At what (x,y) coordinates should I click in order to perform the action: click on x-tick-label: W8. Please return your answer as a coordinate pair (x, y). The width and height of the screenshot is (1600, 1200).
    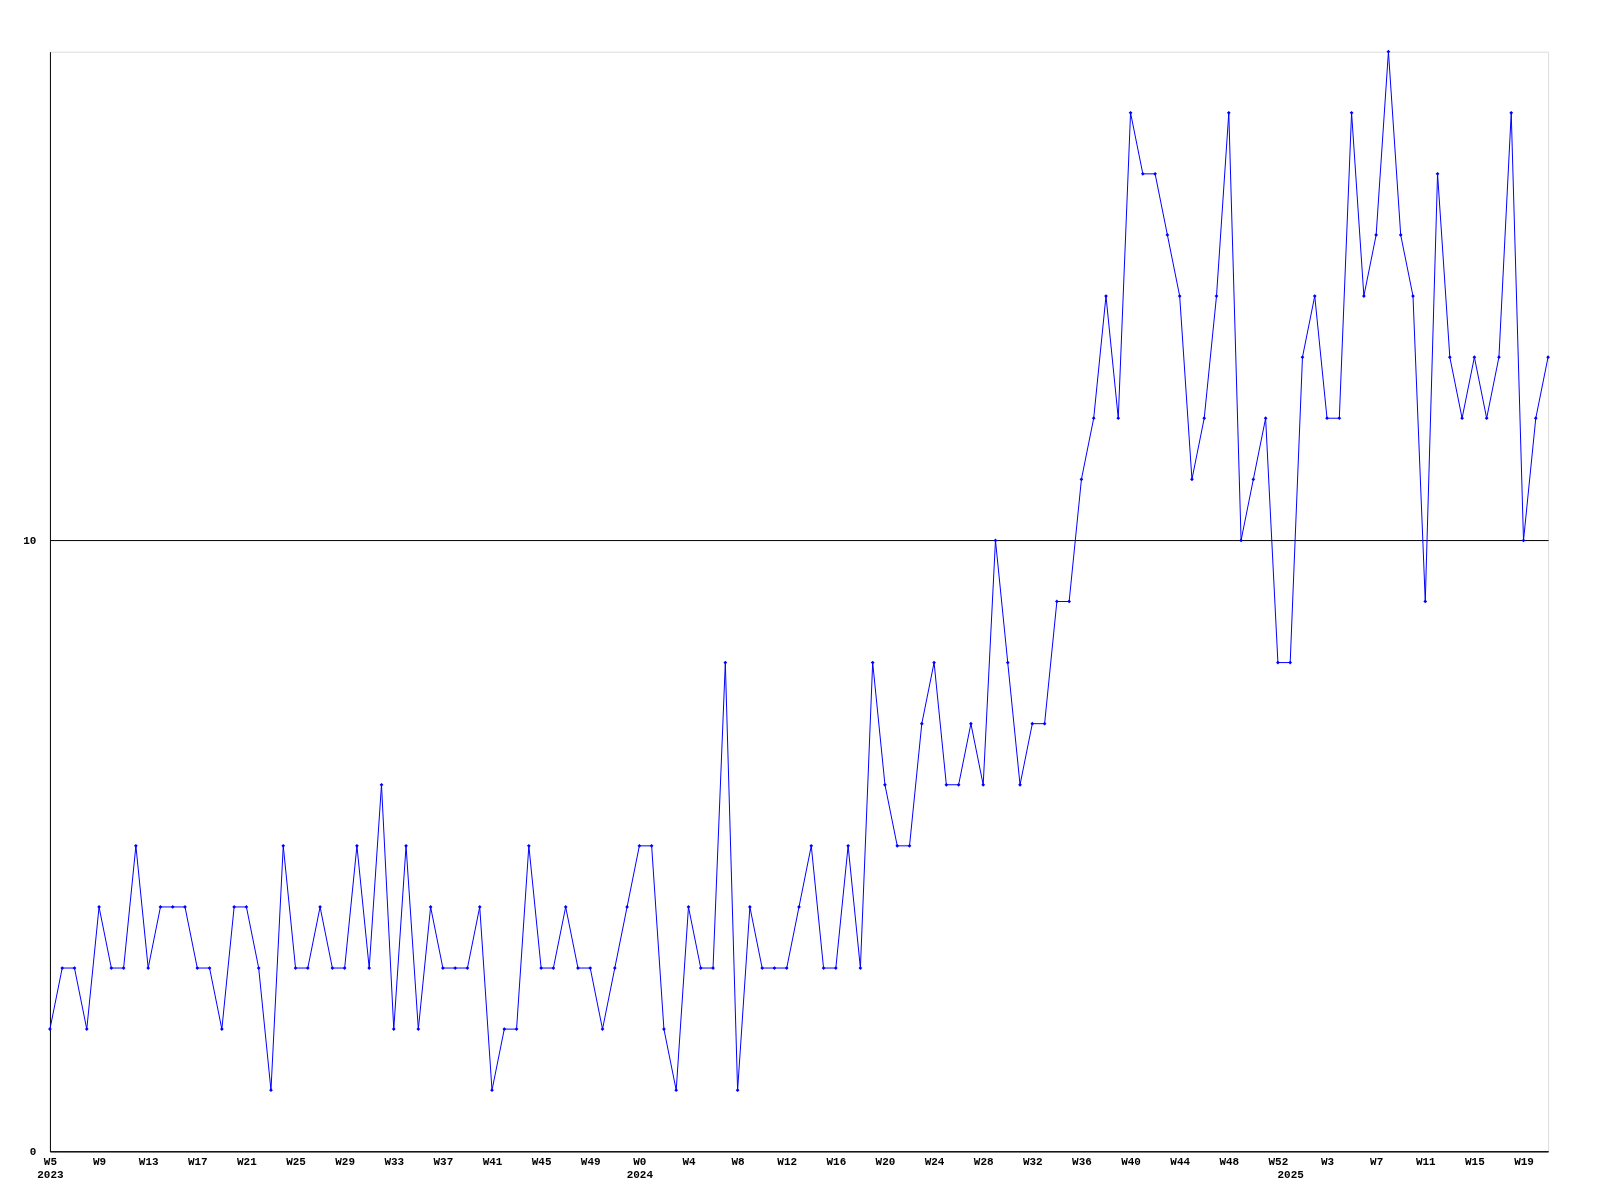
    Looking at the image, I should click on (738, 1161).